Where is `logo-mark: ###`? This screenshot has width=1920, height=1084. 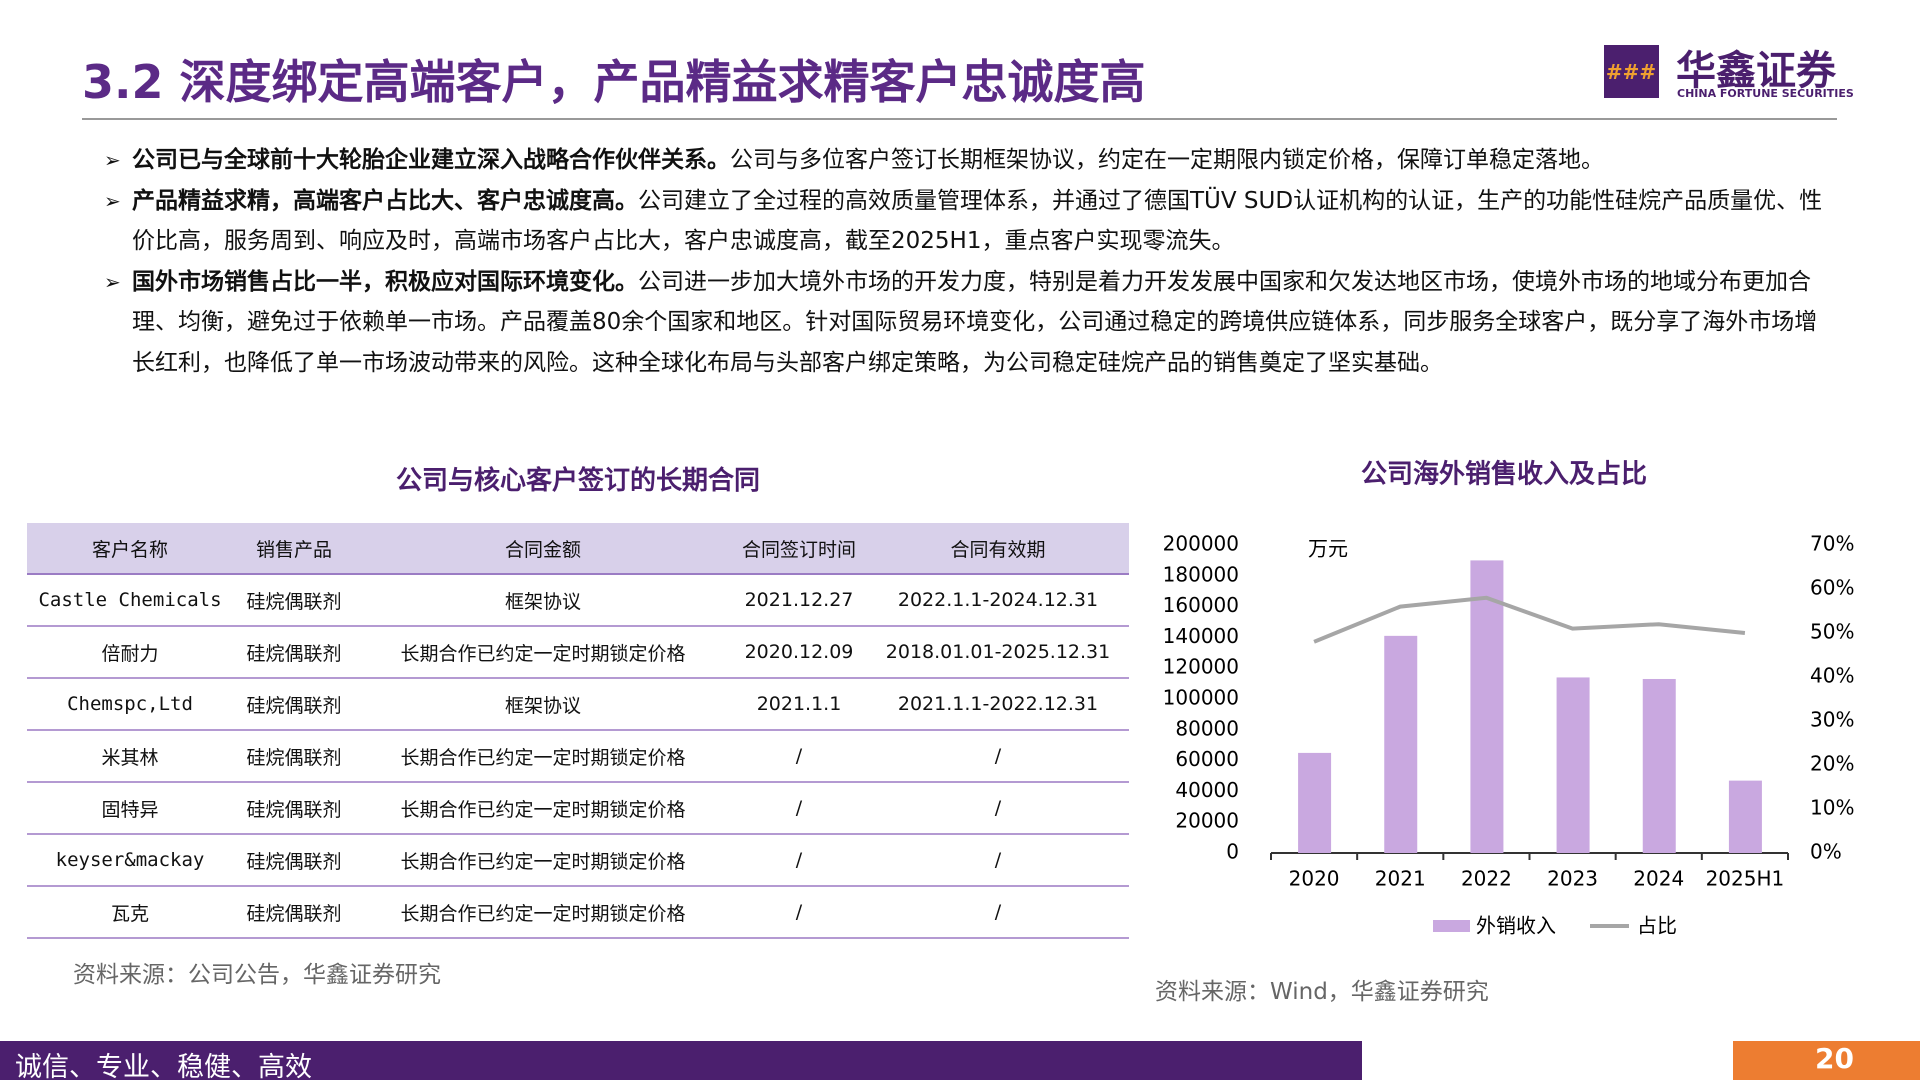 logo-mark: ### is located at coordinates (1631, 72).